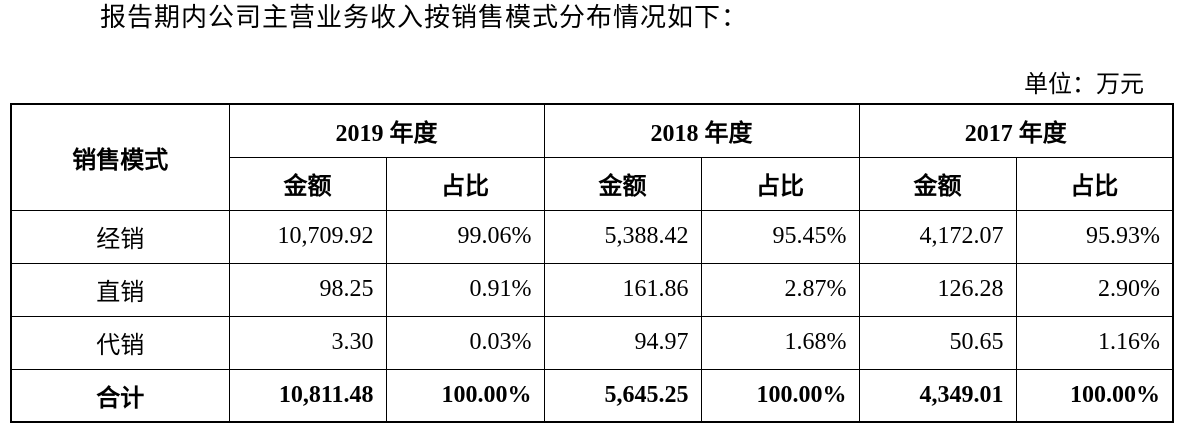  I want to click on row-label: 代销, so click(120, 342).